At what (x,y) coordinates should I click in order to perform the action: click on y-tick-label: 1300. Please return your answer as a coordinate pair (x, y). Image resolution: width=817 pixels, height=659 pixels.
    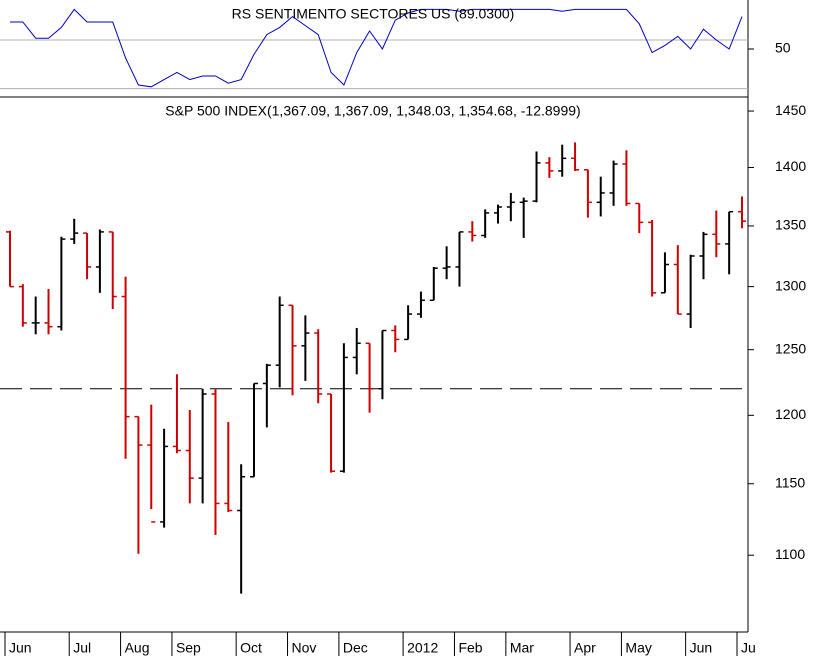
    Looking at the image, I should click on (790, 285).